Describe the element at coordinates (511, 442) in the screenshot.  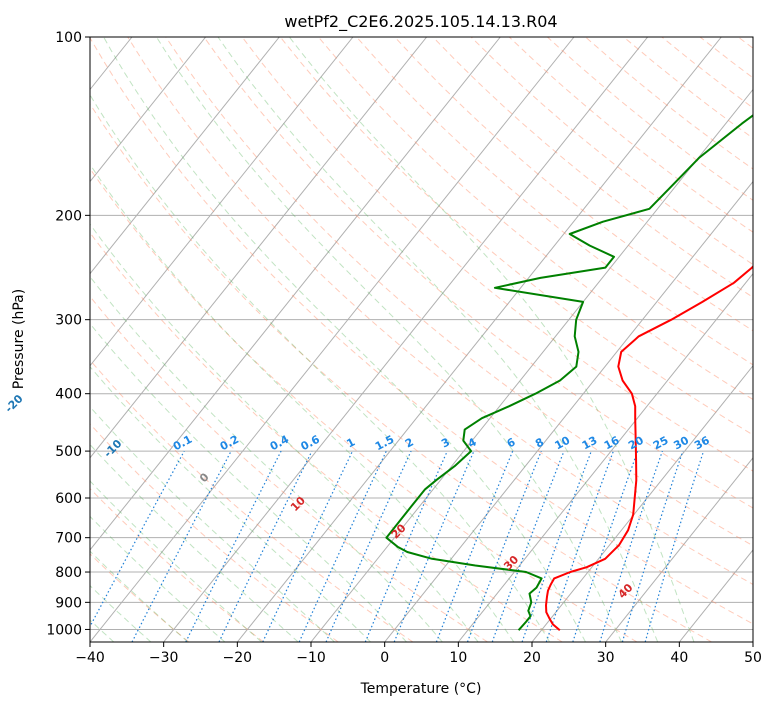
I see `mixing-ratio-label: 6` at that location.